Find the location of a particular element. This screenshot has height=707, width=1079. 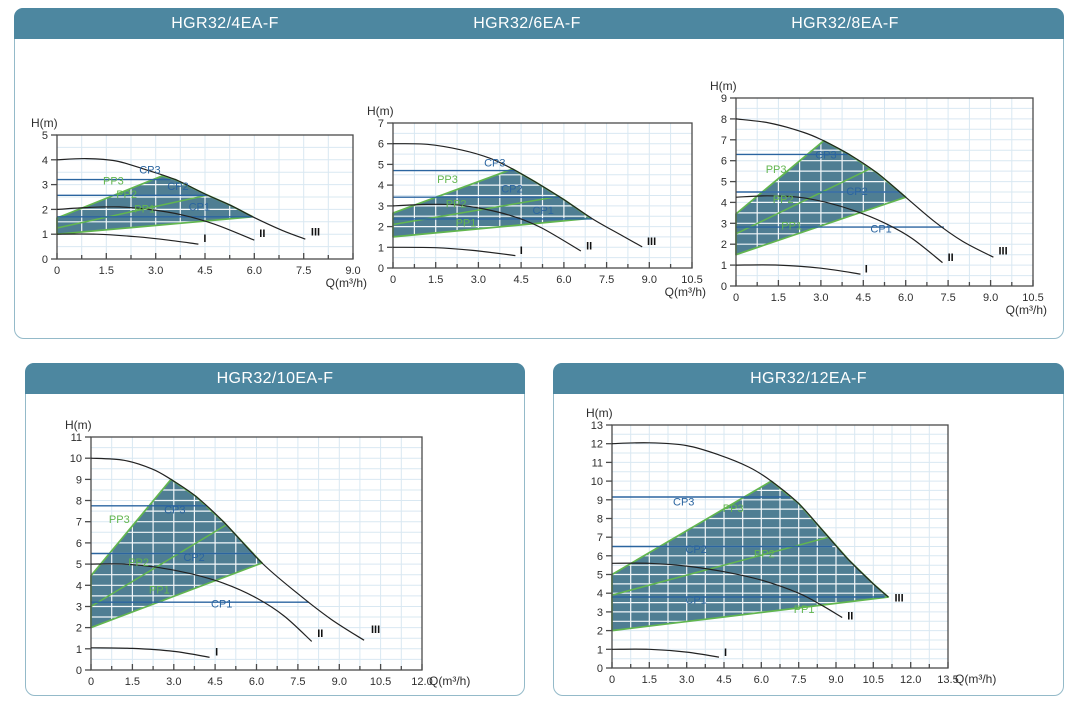

panel-top-header-bar: HGR32/4EA-F HGR32/6EA-F HGR32/8EA-F is located at coordinates (539, 23).